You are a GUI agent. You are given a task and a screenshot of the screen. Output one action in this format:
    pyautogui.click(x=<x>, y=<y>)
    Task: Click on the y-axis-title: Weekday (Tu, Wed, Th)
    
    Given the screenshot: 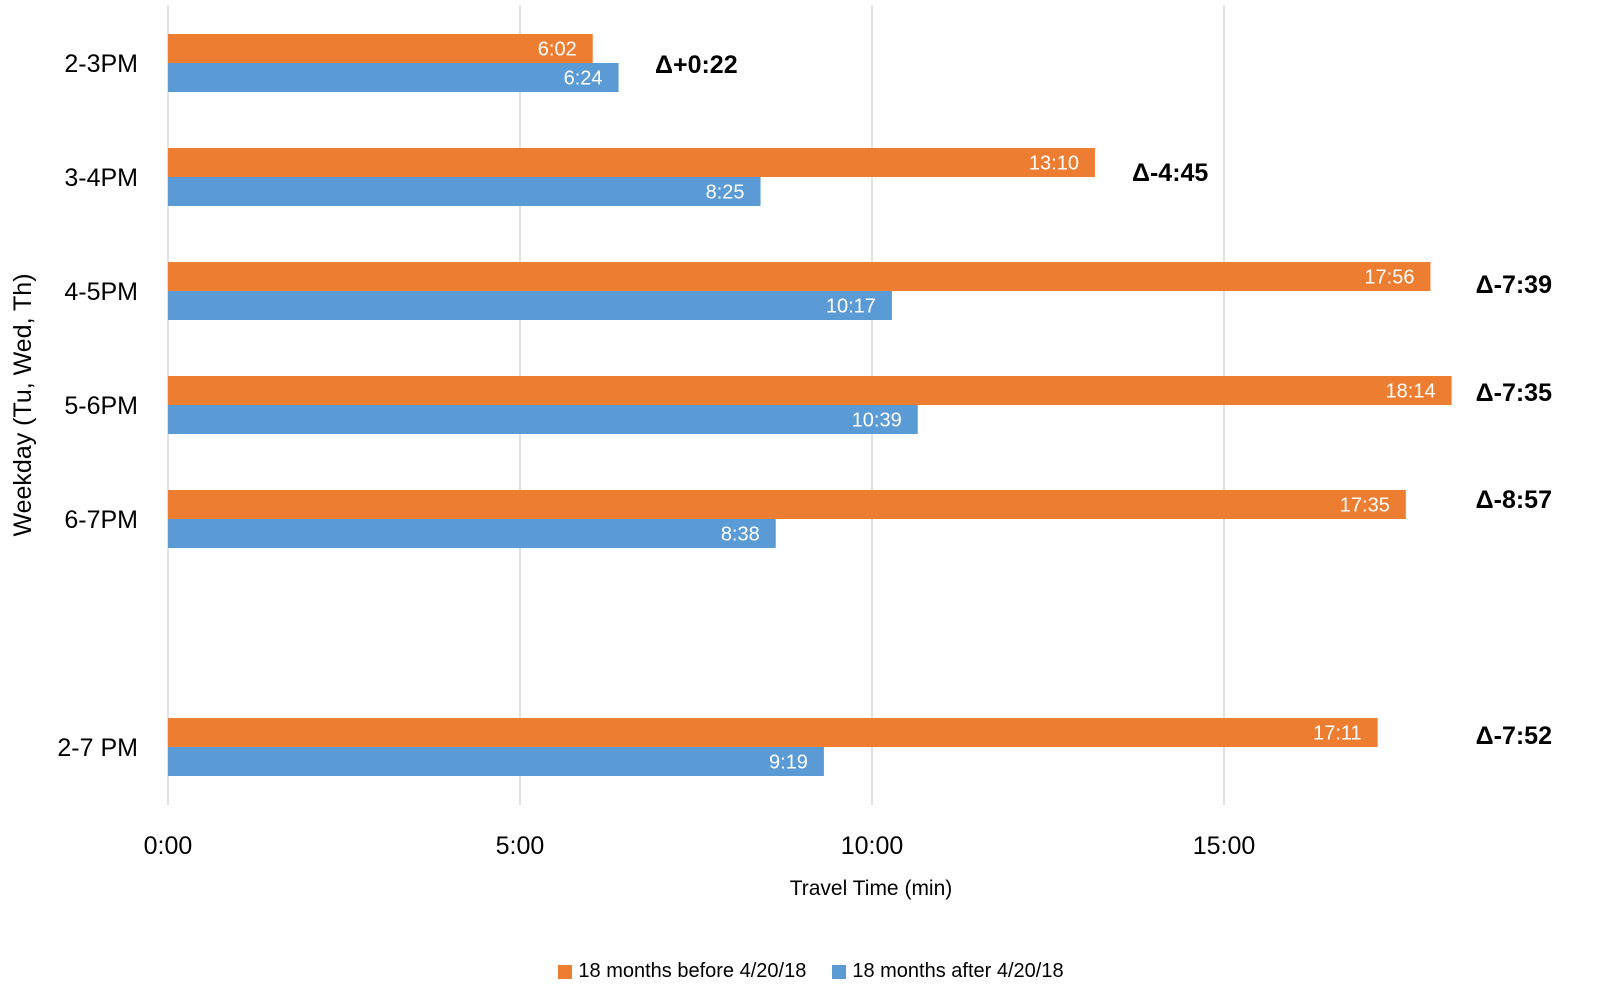 What is the action you would take?
    pyautogui.click(x=23, y=404)
    